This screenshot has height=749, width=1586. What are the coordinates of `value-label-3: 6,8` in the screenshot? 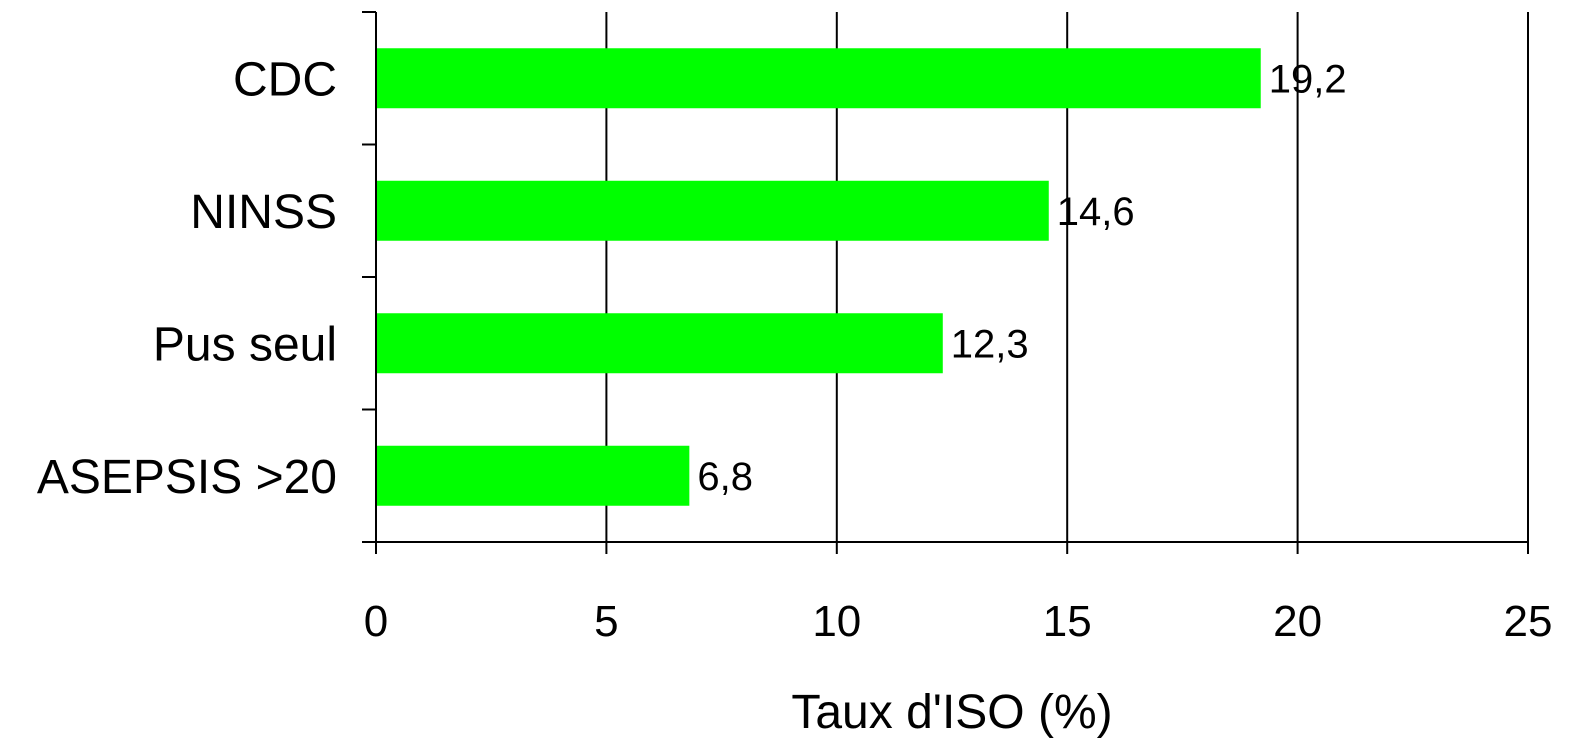 It's located at (725, 477).